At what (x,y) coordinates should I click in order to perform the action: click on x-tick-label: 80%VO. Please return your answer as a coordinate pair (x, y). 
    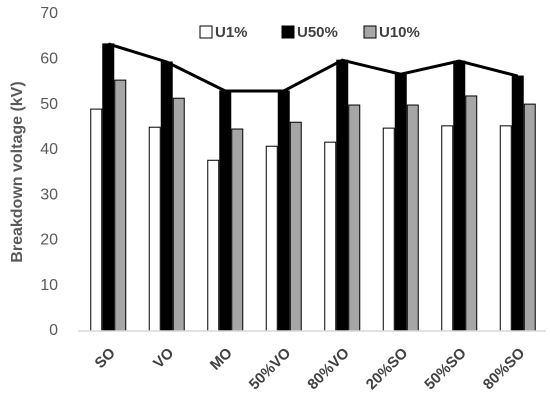
    Looking at the image, I should click on (328, 368).